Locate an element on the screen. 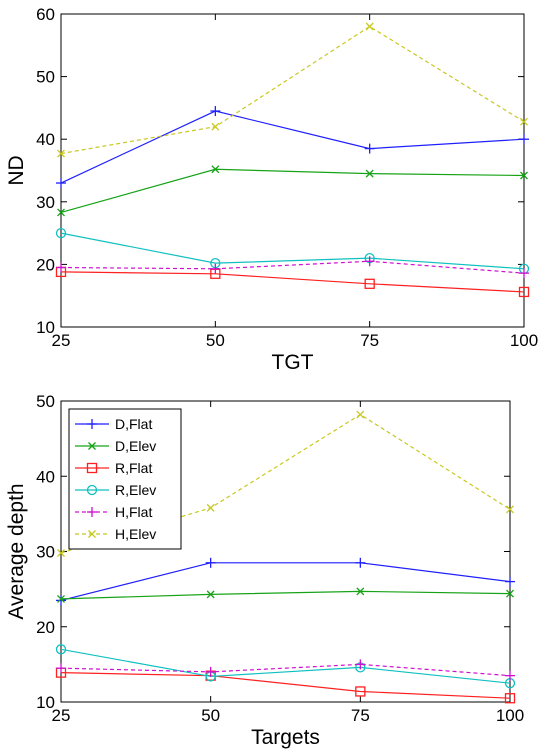 The width and height of the screenshot is (540, 751). legend-item-d-flat-label: D,Flat is located at coordinates (133, 424).